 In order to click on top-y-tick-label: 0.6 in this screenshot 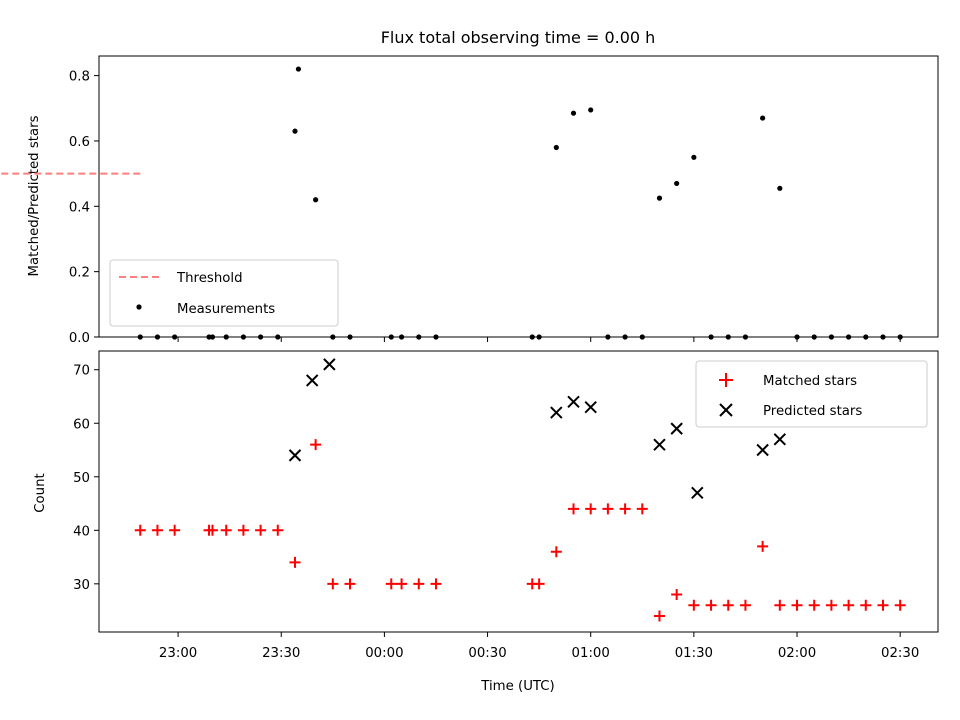, I will do `click(79, 142)`.